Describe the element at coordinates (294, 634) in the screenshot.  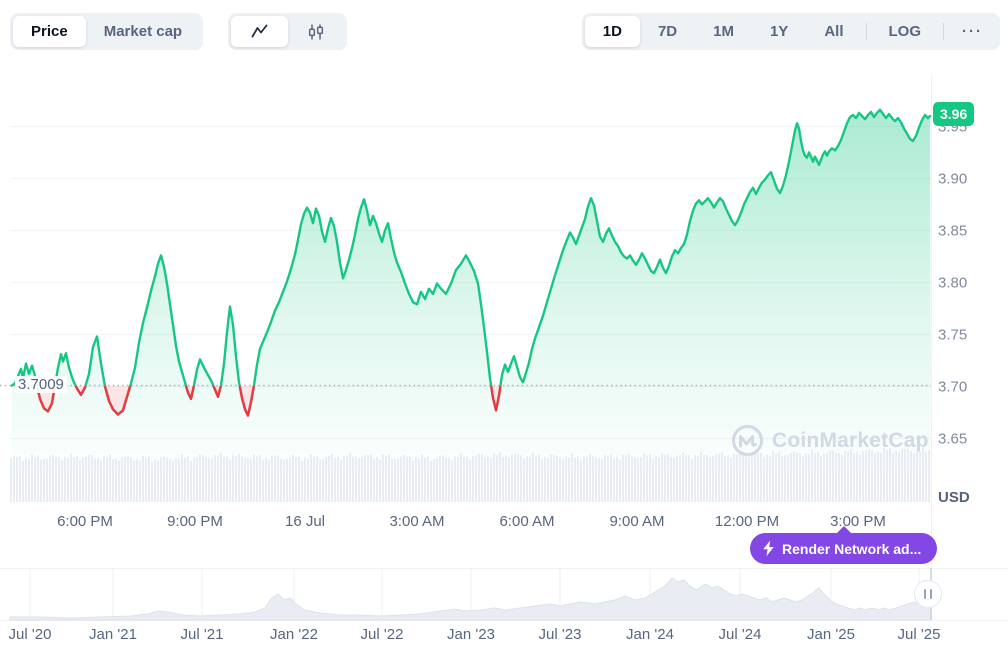
I see `navigator-date-label: Jan '22` at that location.